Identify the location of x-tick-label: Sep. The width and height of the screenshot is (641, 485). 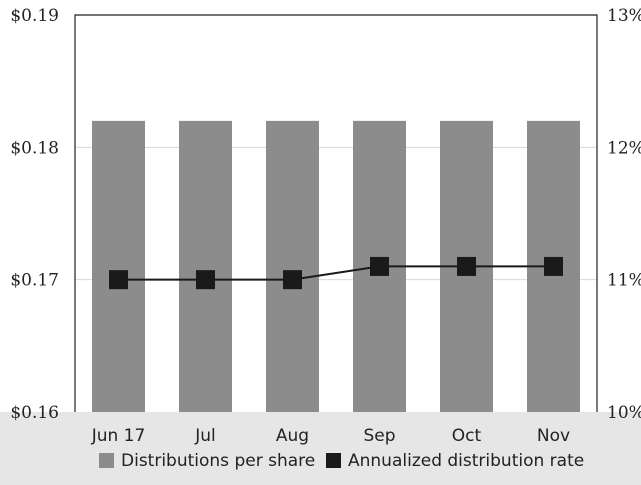
(379, 436).